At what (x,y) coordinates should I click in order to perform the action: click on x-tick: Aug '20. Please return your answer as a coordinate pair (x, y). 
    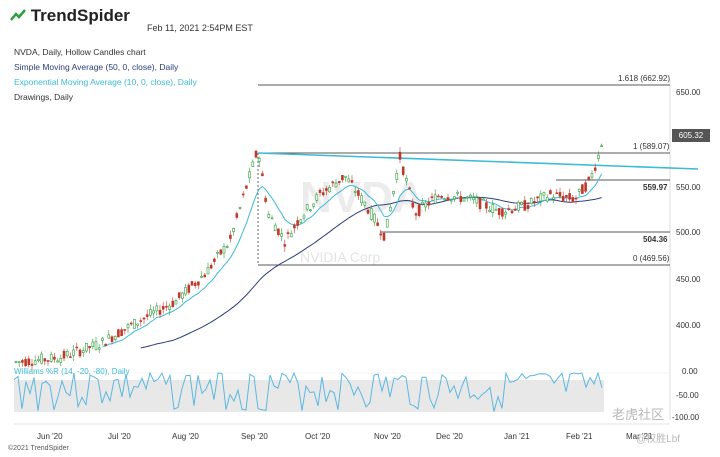
    Looking at the image, I should click on (185, 436).